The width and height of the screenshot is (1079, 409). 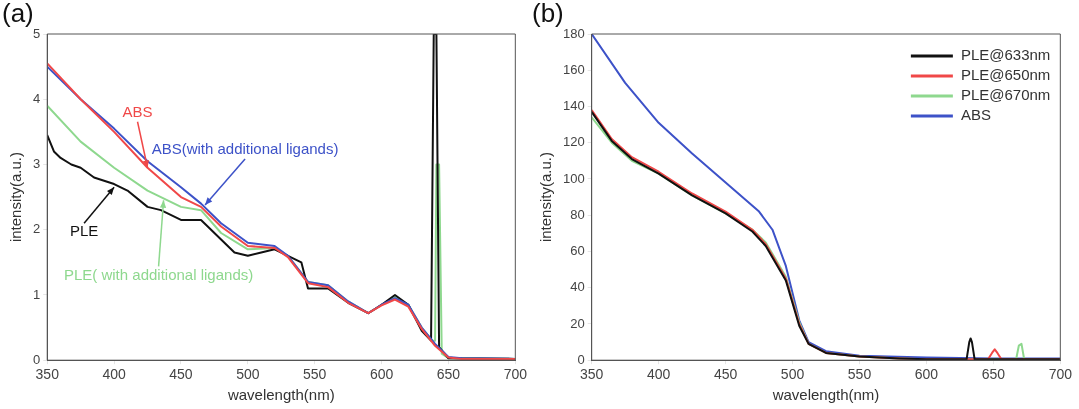 What do you see at coordinates (158, 274) in the screenshot?
I see `annotation: PLE( with additional ligands)` at bounding box center [158, 274].